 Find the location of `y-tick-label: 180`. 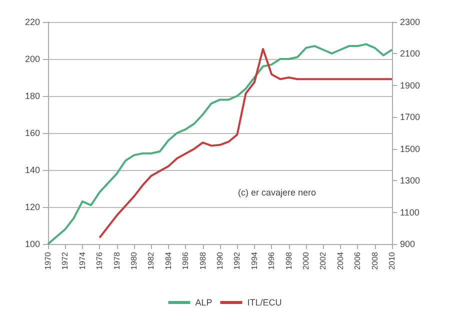

y-tick-label: 180 is located at coordinates (32, 96).